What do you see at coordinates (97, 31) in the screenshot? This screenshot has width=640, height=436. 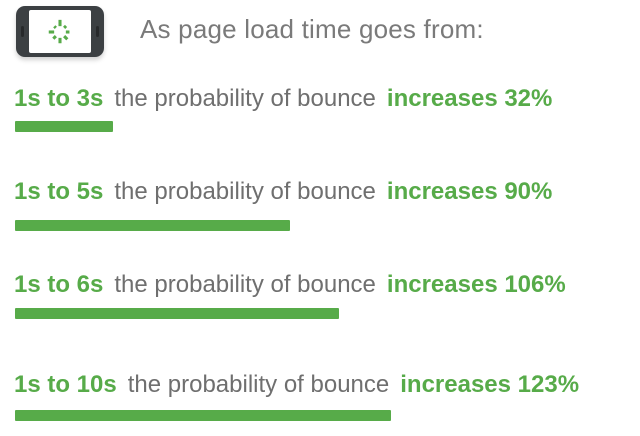 I see `phone-button-slot-icon` at bounding box center [97, 31].